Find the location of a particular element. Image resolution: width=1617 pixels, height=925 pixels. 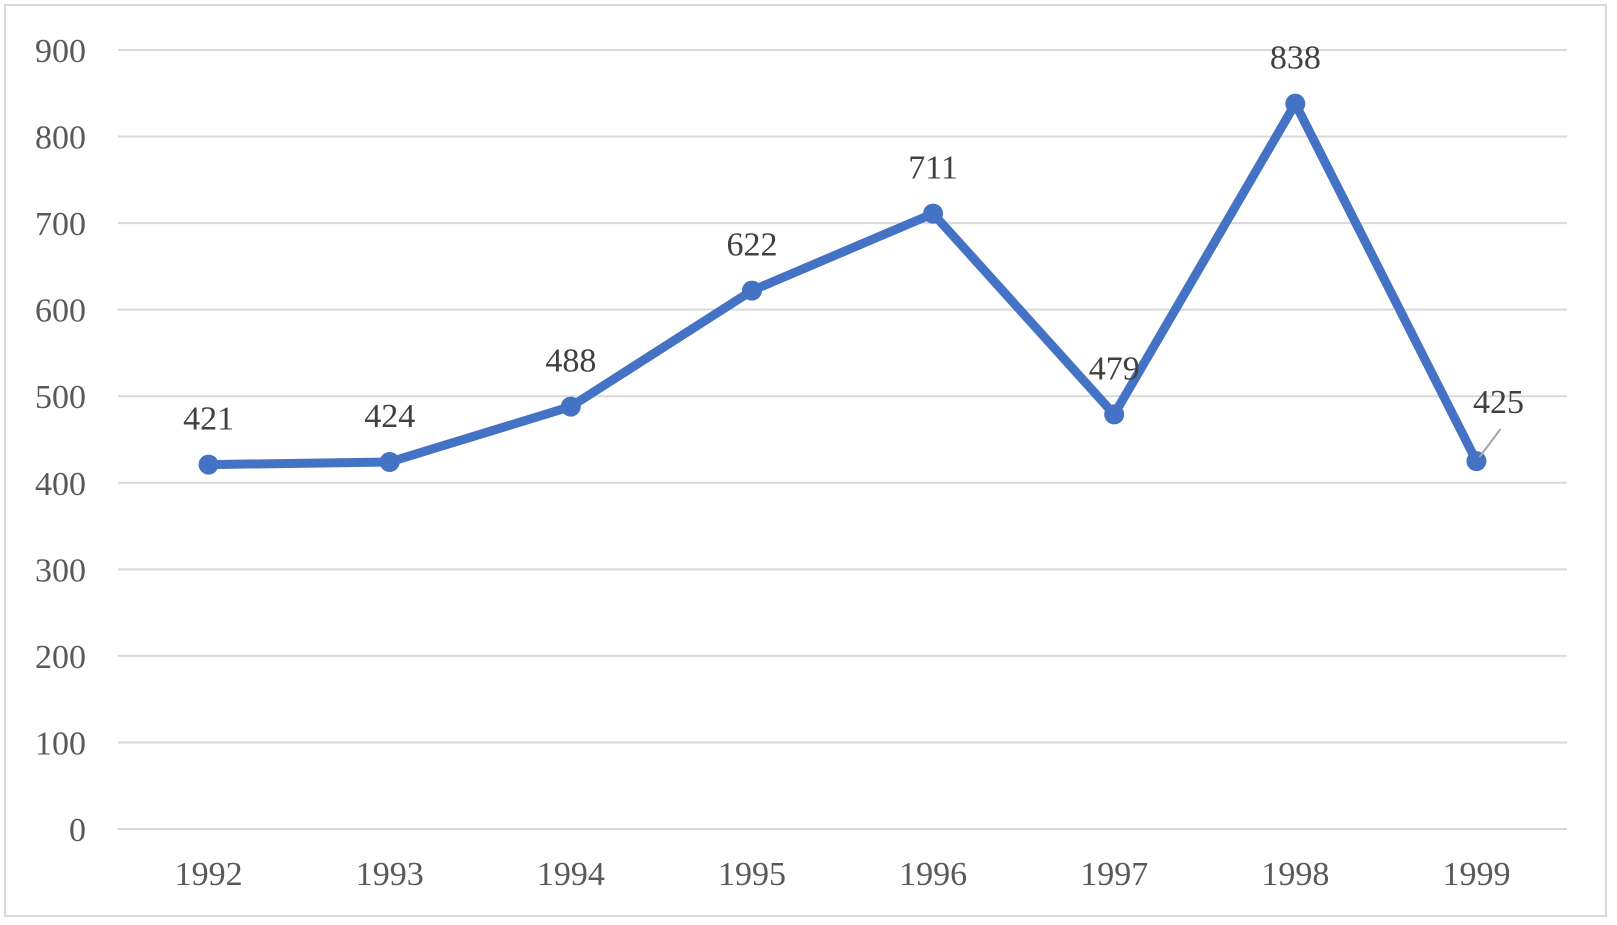

x-tick-label: 1999 is located at coordinates (1476, 874).